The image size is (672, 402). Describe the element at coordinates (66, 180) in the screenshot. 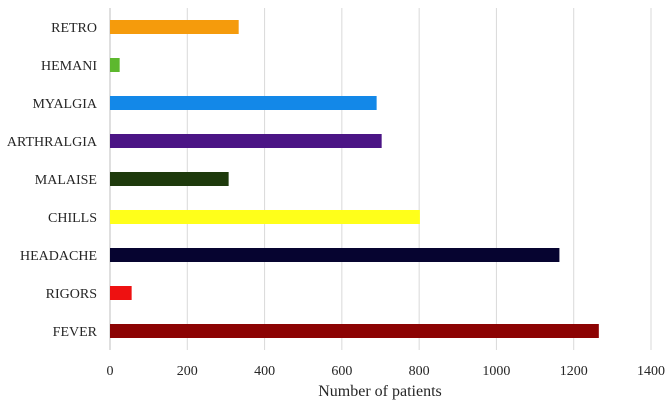

I see `category-label-malaise: MALAISE` at that location.